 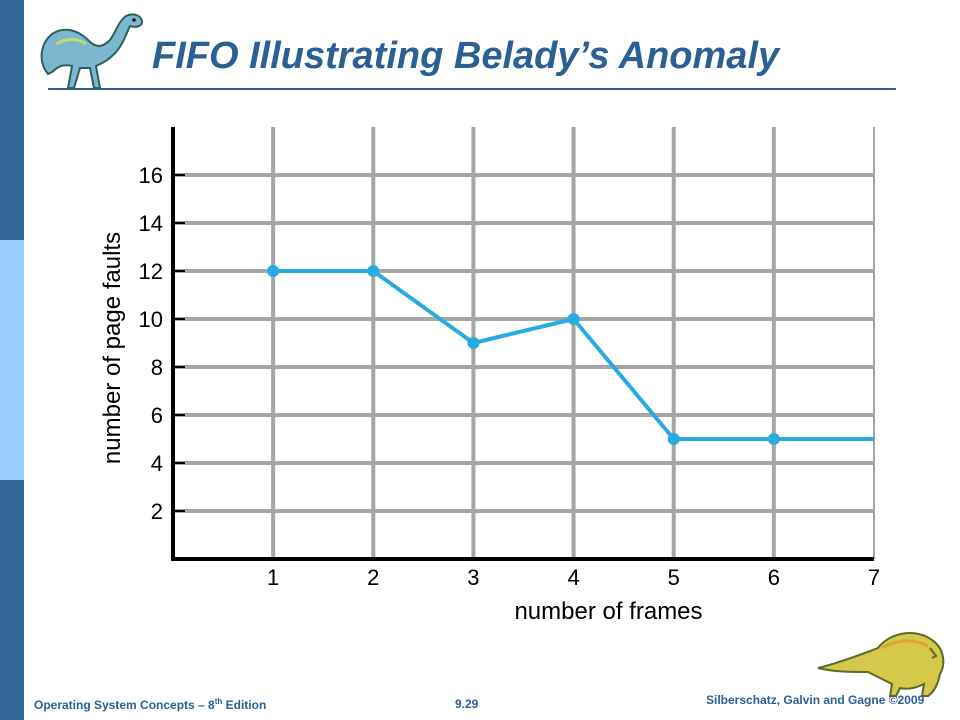 What do you see at coordinates (466, 56) in the screenshot?
I see `slide-title: FIFO Illustrating Belady’s Anomaly` at bounding box center [466, 56].